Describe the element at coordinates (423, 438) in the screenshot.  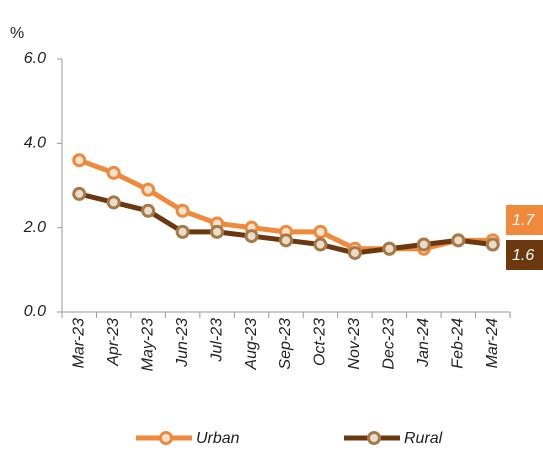
I see `legend-label: Rural` at that location.